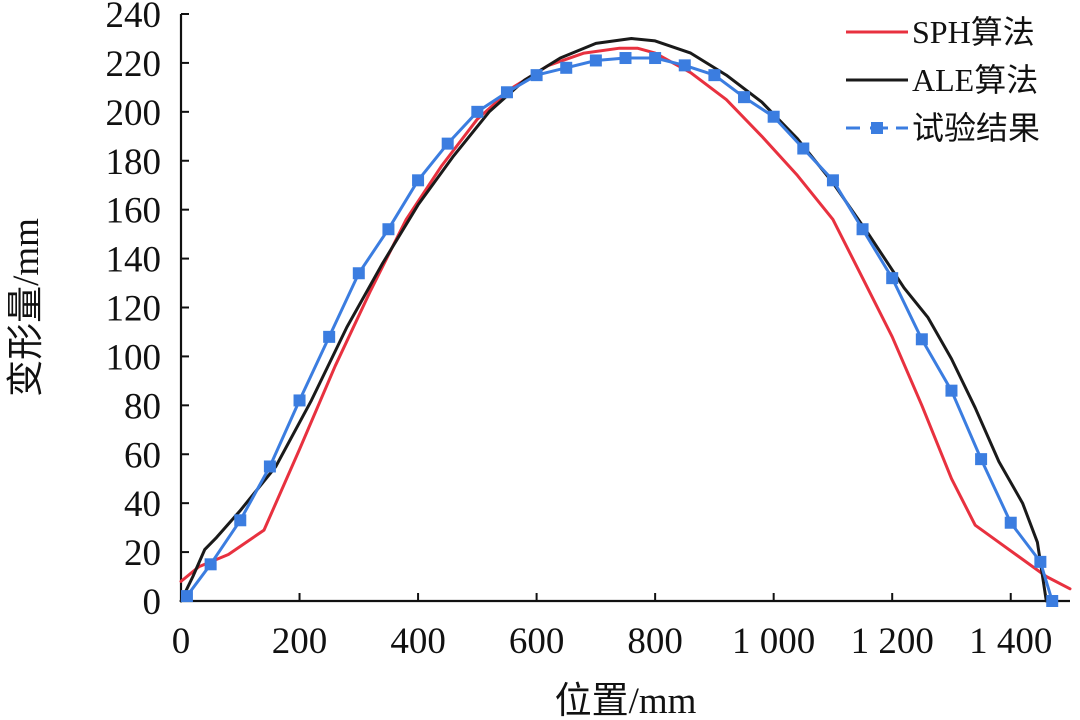 The image size is (1080, 720). What do you see at coordinates (134, 18) in the screenshot?
I see `y-tick-label: 240` at bounding box center [134, 18].